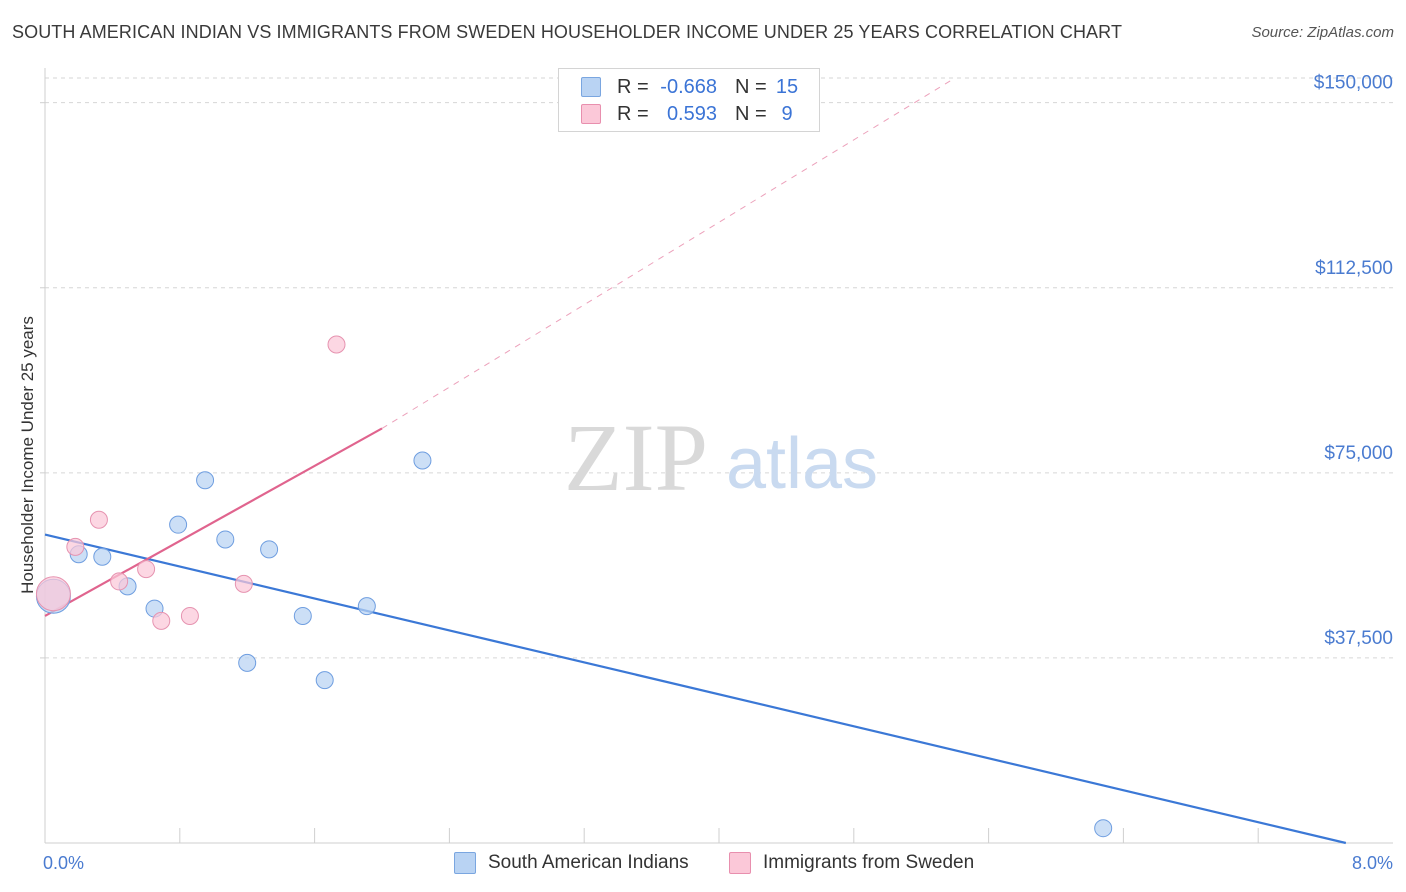 The width and height of the screenshot is (1406, 892). Describe the element at coordinates (588, 862) in the screenshot. I see `legend-label: South American Indians` at that location.